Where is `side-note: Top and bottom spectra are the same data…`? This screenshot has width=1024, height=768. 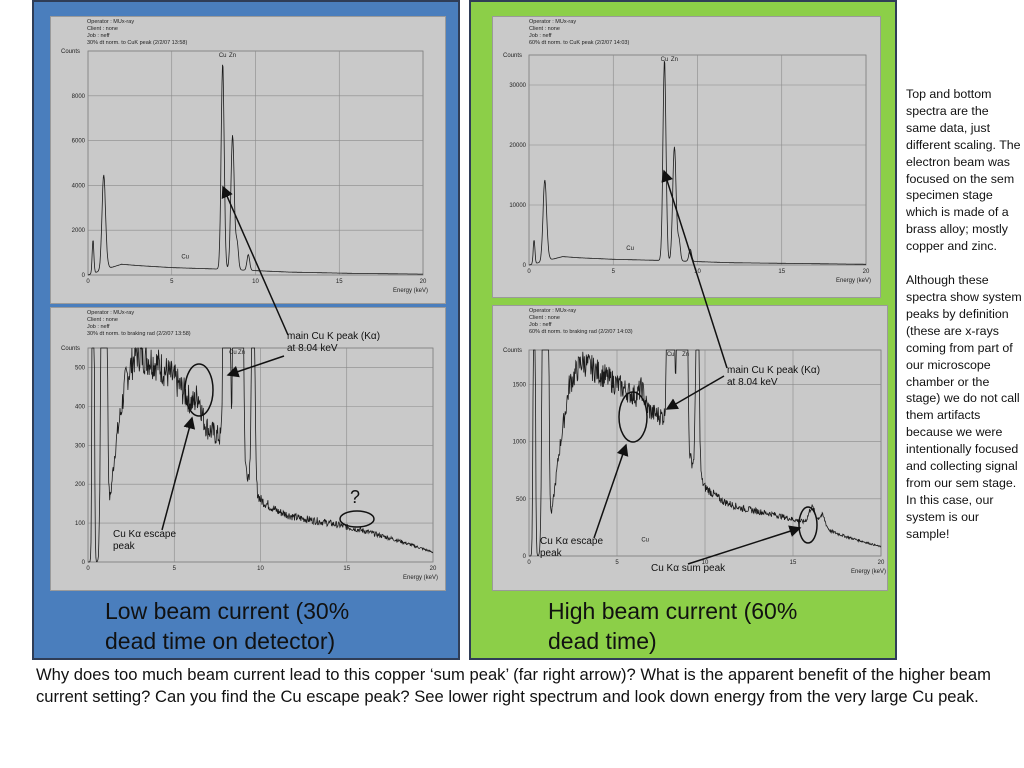 side-note: Top and bottom spectra are the same data… is located at coordinates (964, 323).